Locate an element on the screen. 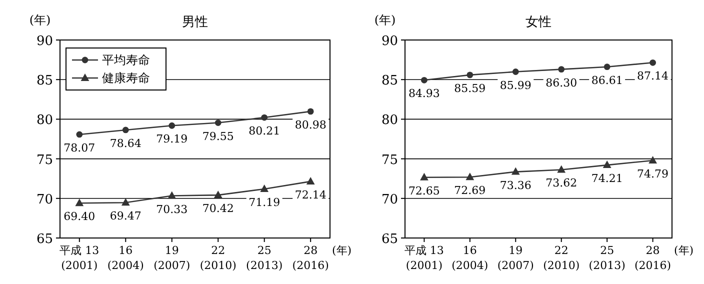  data-label: 86.61 is located at coordinates (607, 80).